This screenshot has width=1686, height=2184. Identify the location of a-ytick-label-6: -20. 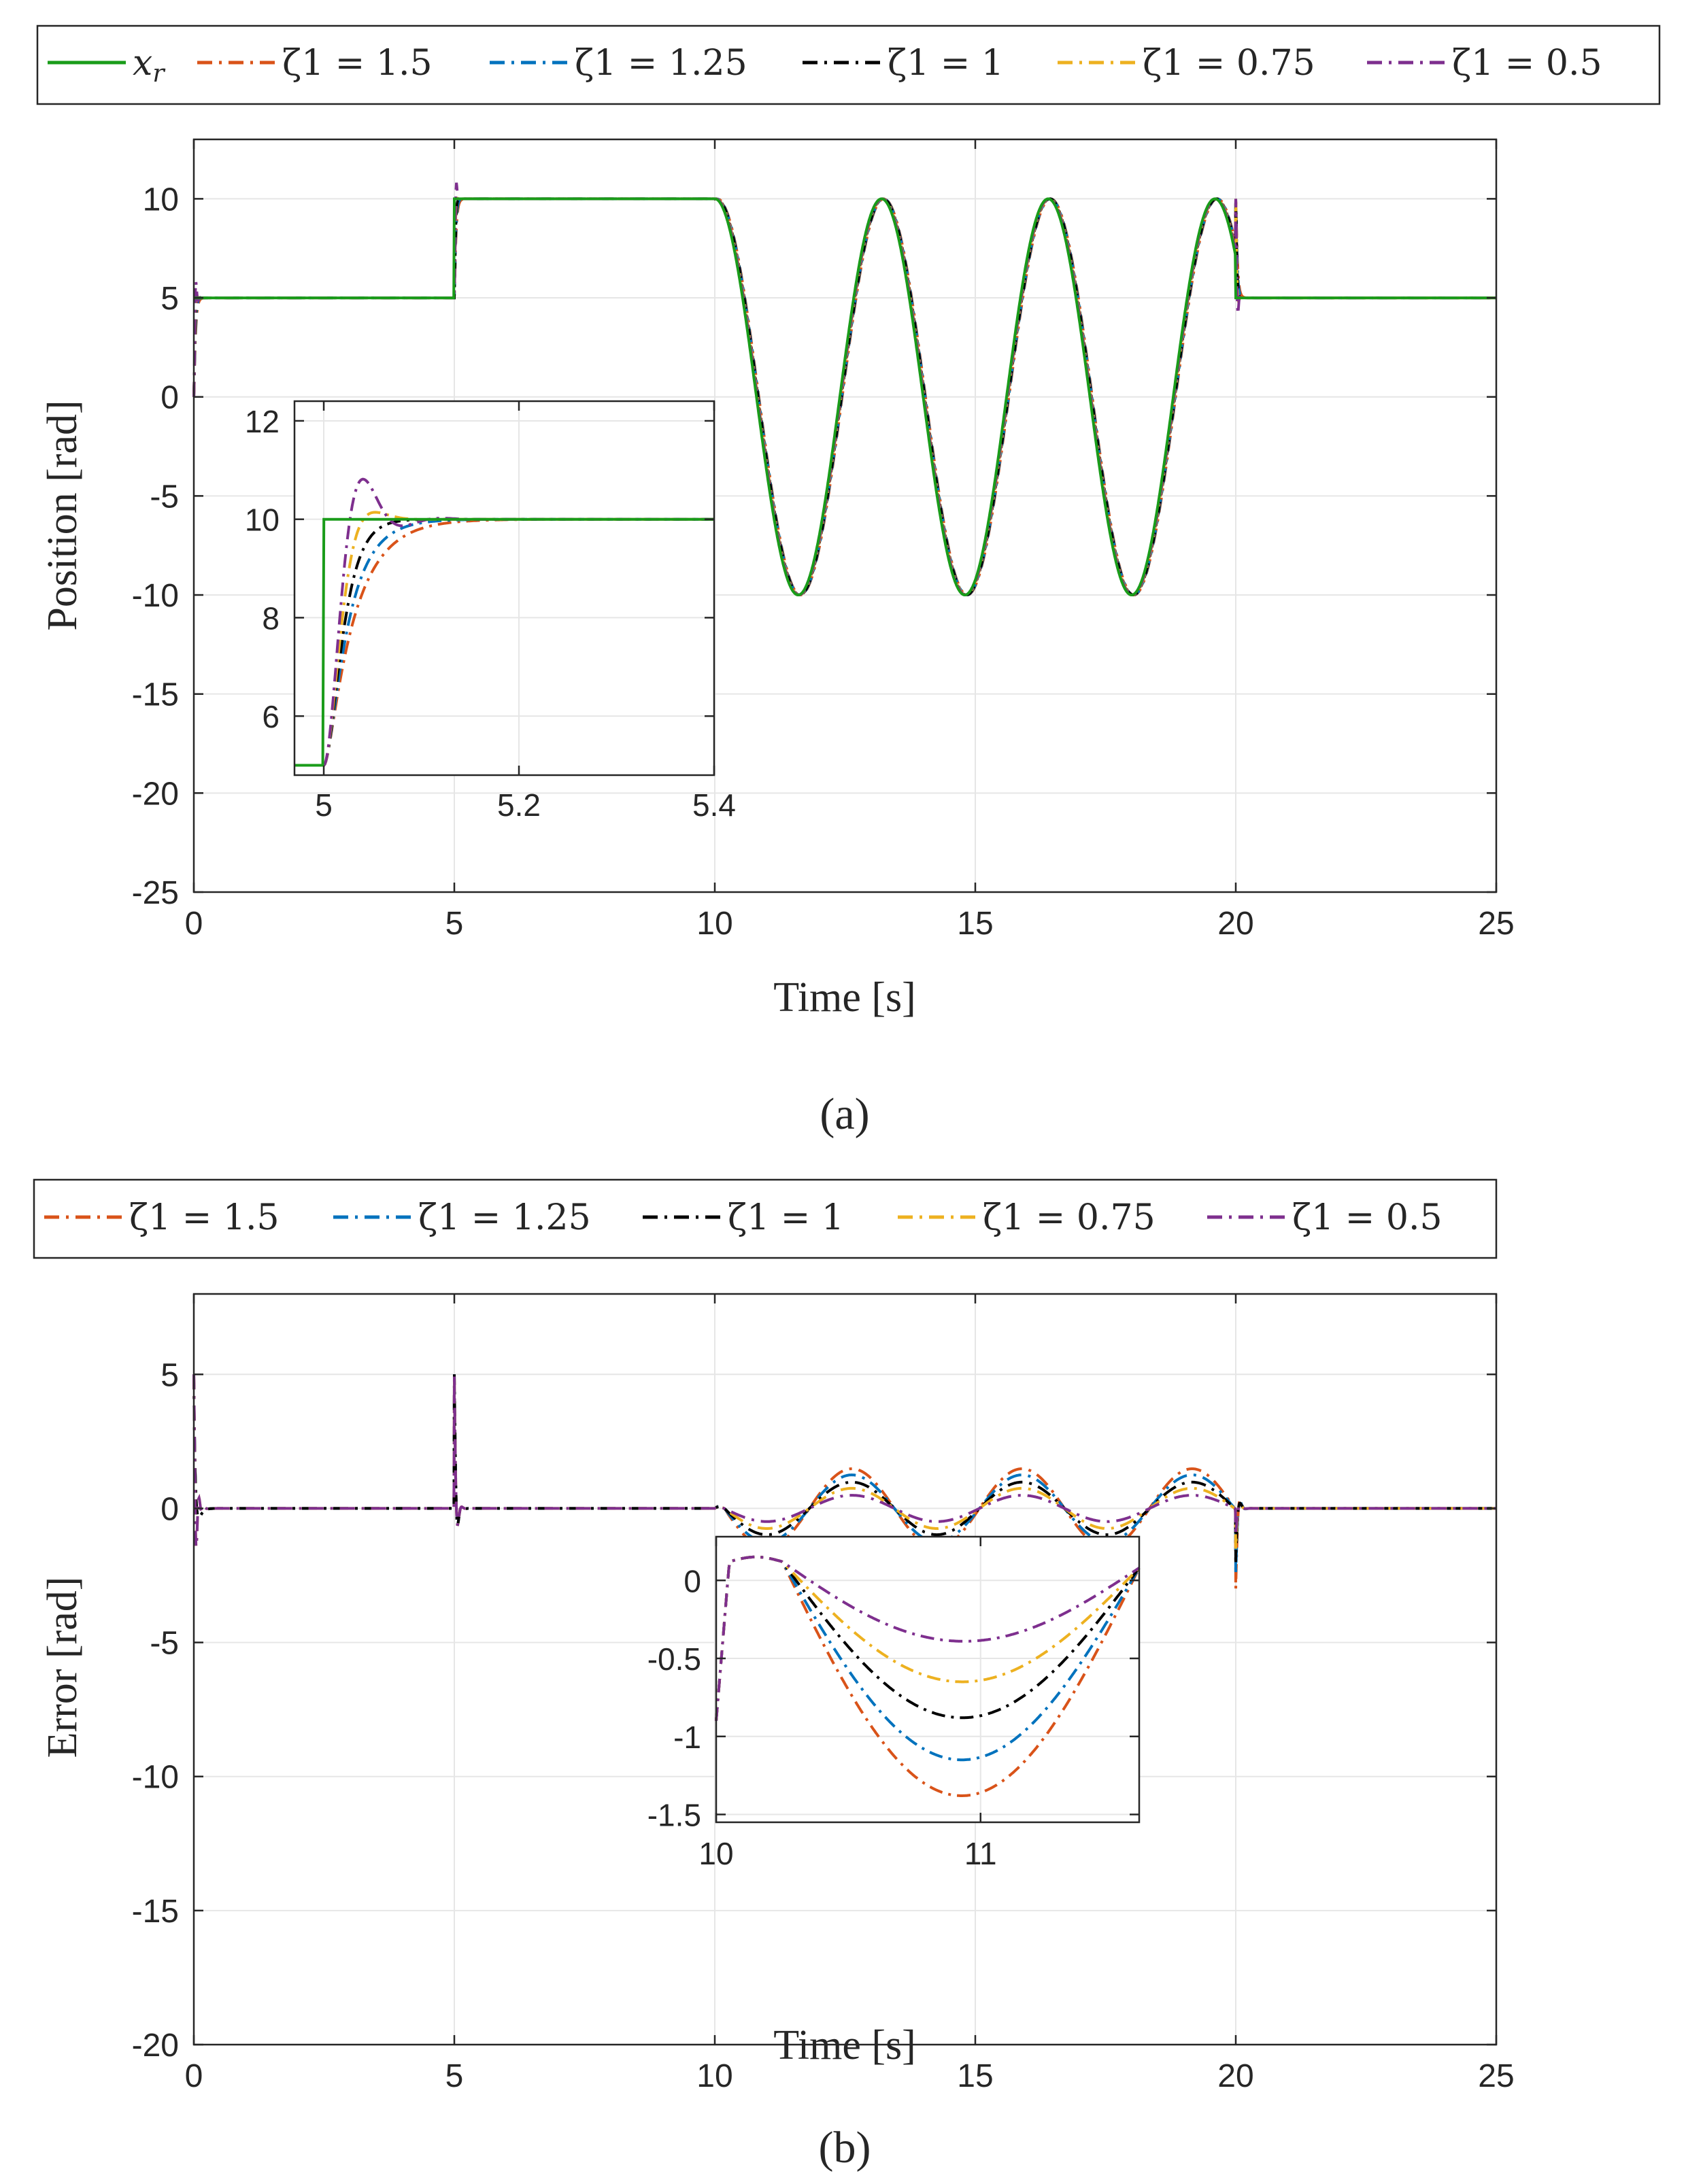
(155, 794).